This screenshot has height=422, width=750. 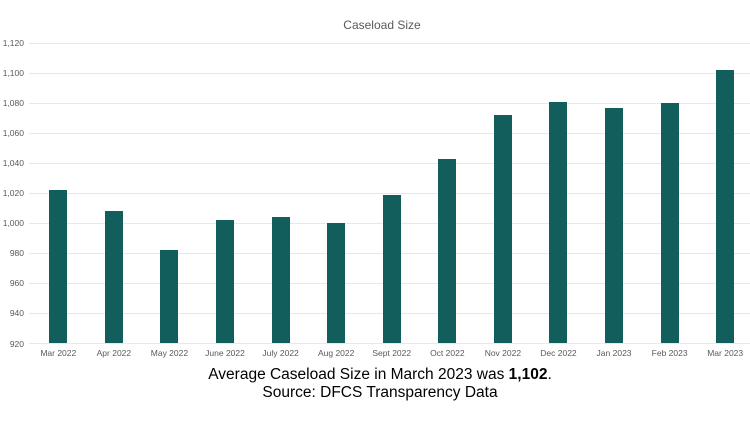 What do you see at coordinates (382, 25) in the screenshot?
I see `chart-title: Caseload Size` at bounding box center [382, 25].